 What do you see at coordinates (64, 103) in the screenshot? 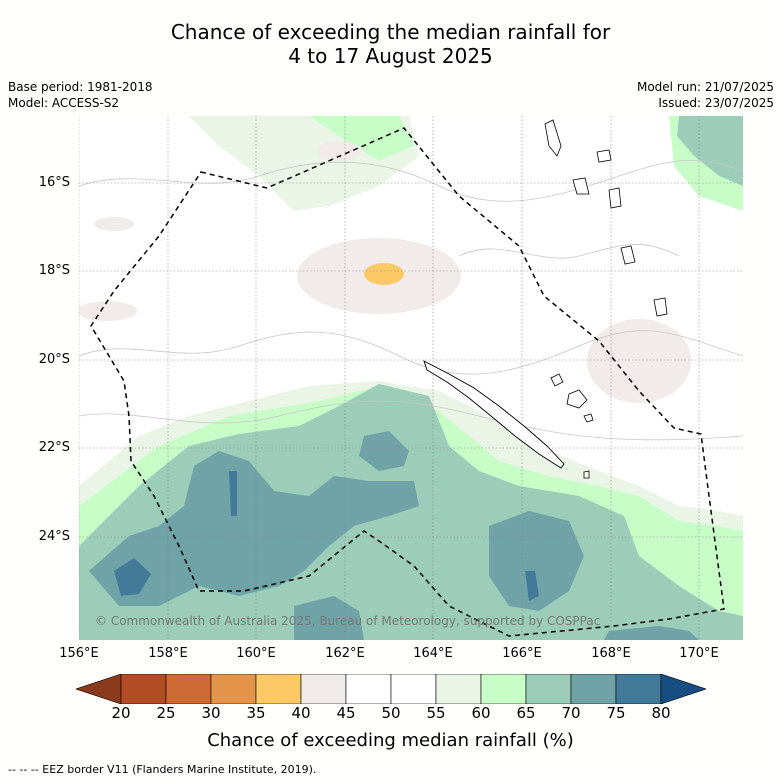
I see `model-name: Model: ACCESS-S2` at bounding box center [64, 103].